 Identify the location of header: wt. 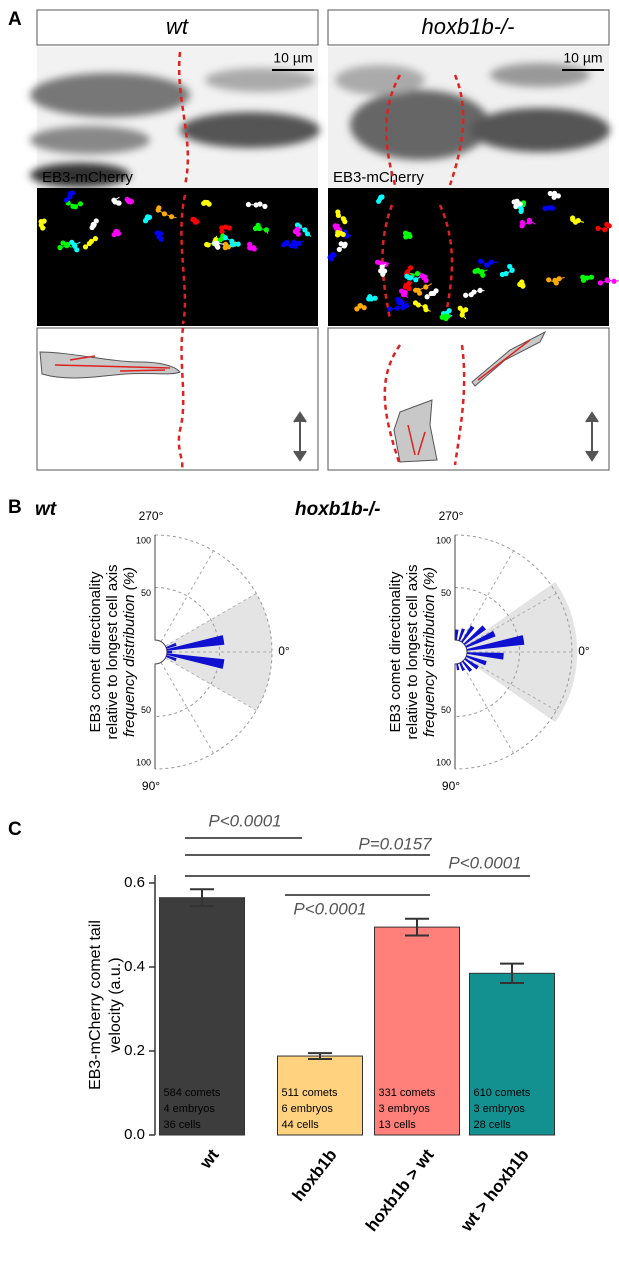
(177, 26).